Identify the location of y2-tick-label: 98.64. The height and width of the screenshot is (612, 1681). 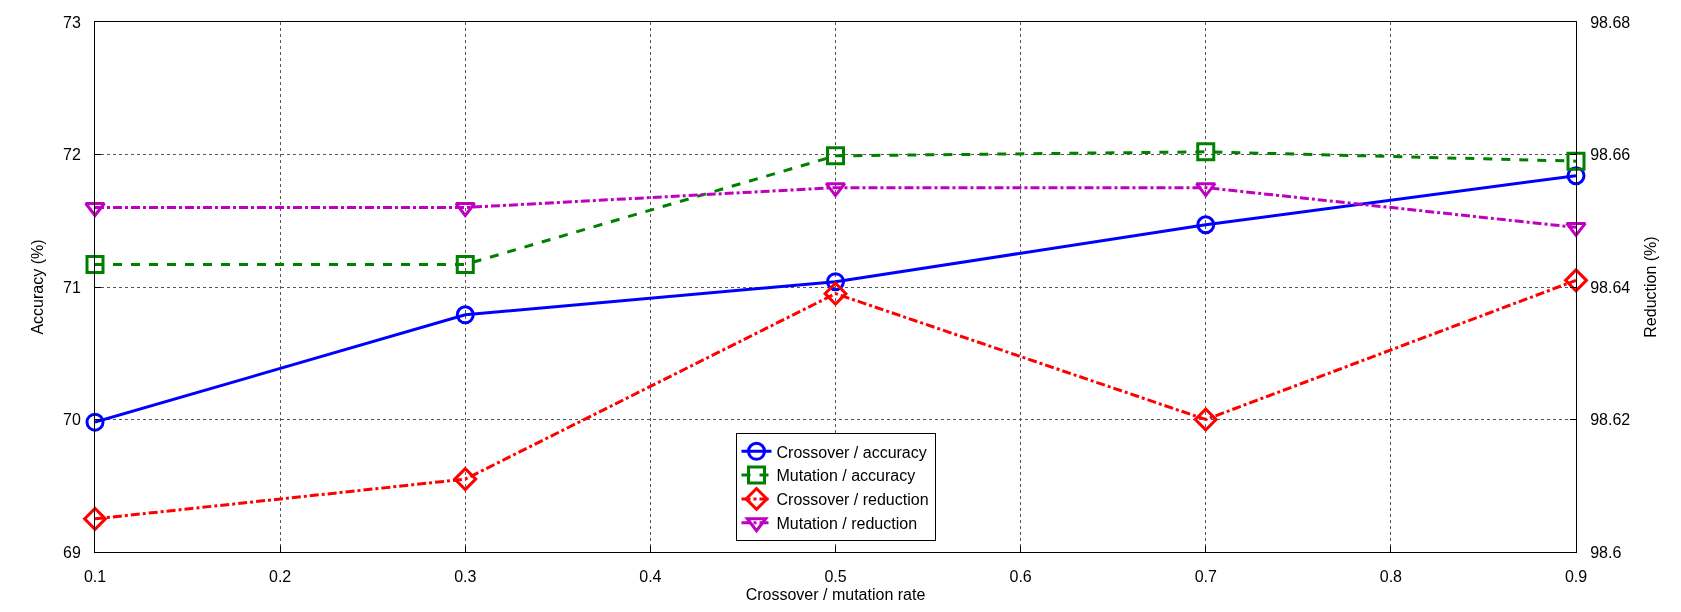
(1610, 287).